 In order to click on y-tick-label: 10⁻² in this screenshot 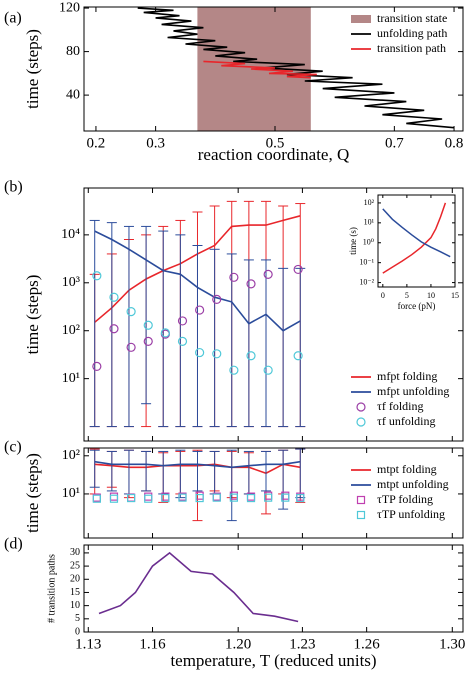, I will do `click(366, 281)`.